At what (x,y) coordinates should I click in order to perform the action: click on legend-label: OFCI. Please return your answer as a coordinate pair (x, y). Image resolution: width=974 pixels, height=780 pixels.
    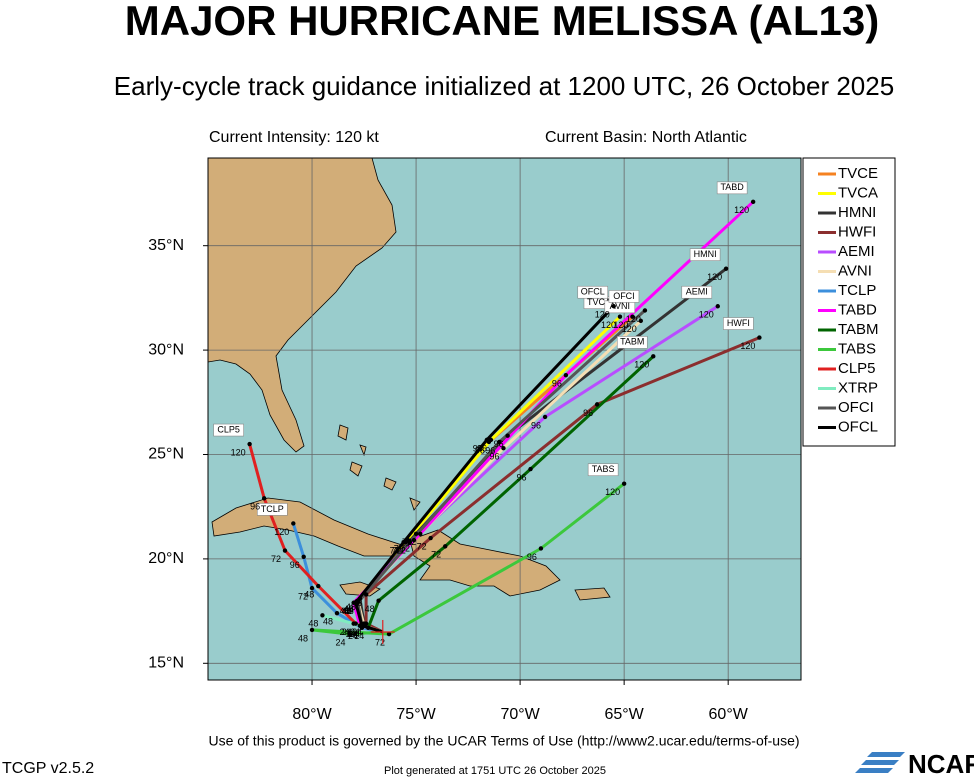
    Looking at the image, I should click on (856, 407).